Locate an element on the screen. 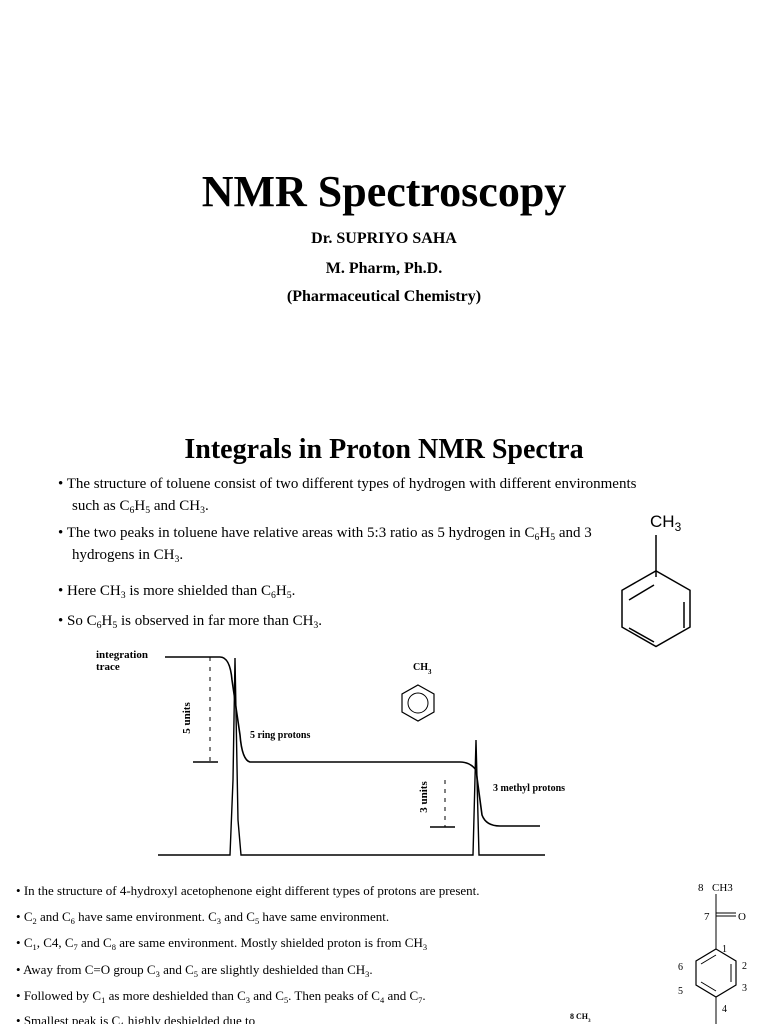 The width and height of the screenshot is (768, 1024). text-run: Followed by C is located at coordinates (62, 995).